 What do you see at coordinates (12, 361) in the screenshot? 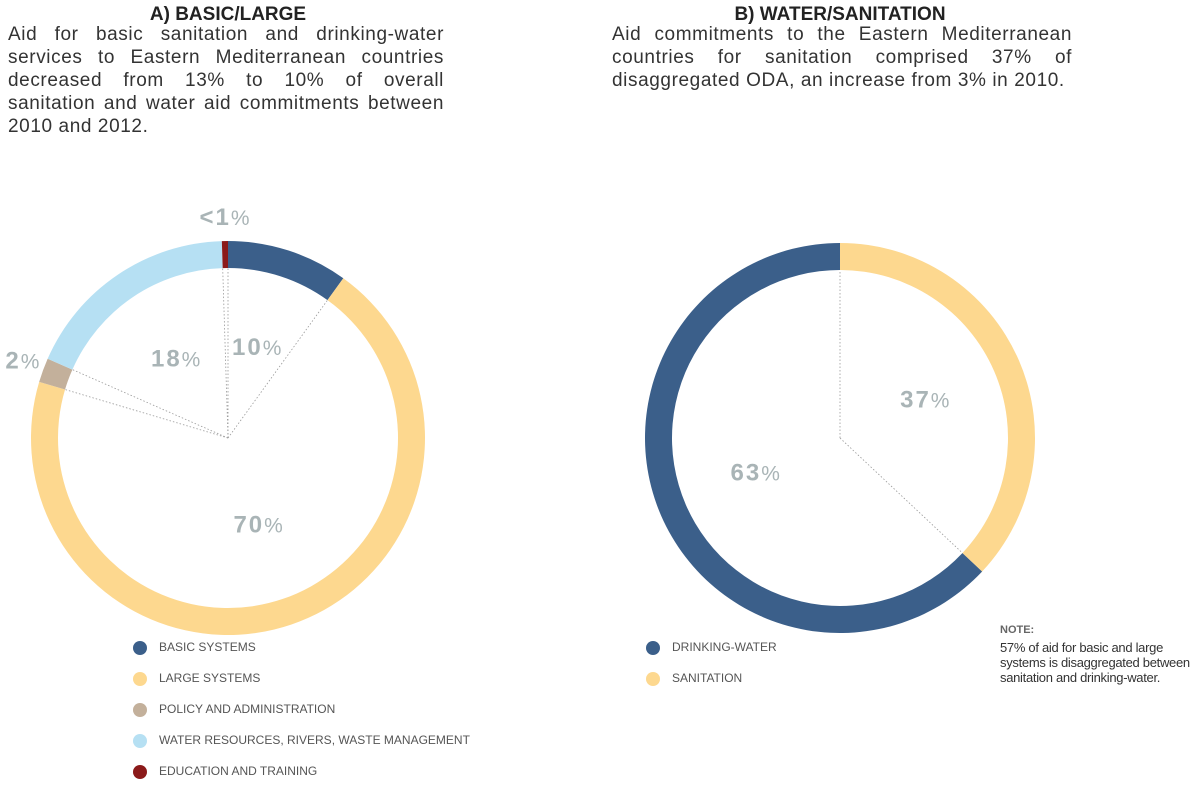
I see `value-number: 2` at bounding box center [12, 361].